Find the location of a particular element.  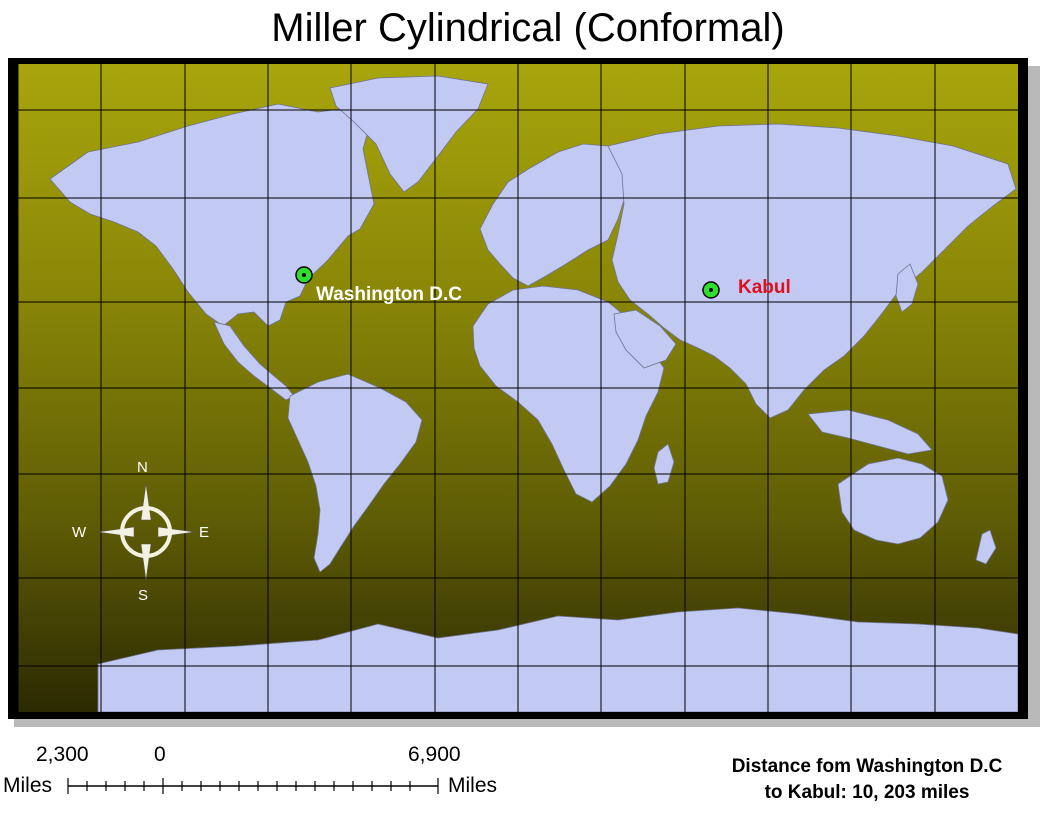

australia is located at coordinates (893, 501).